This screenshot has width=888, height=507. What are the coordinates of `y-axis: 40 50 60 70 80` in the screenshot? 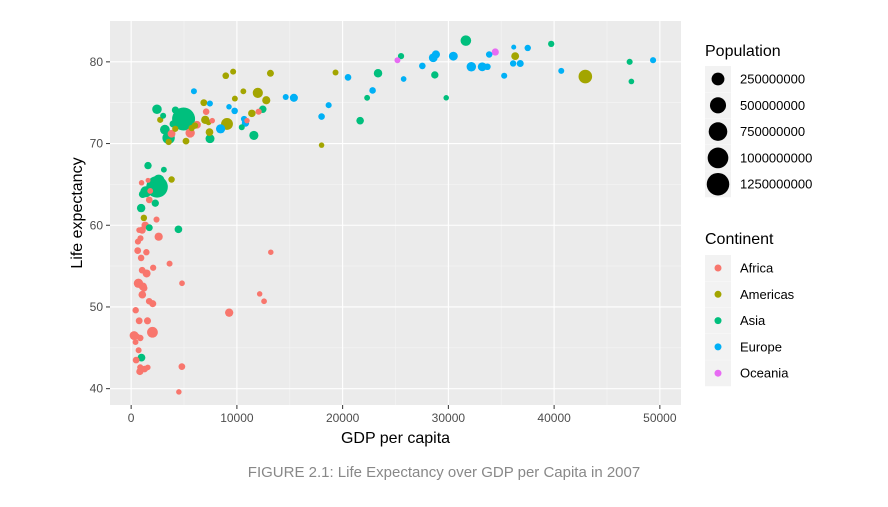 It's located at (100, 225).